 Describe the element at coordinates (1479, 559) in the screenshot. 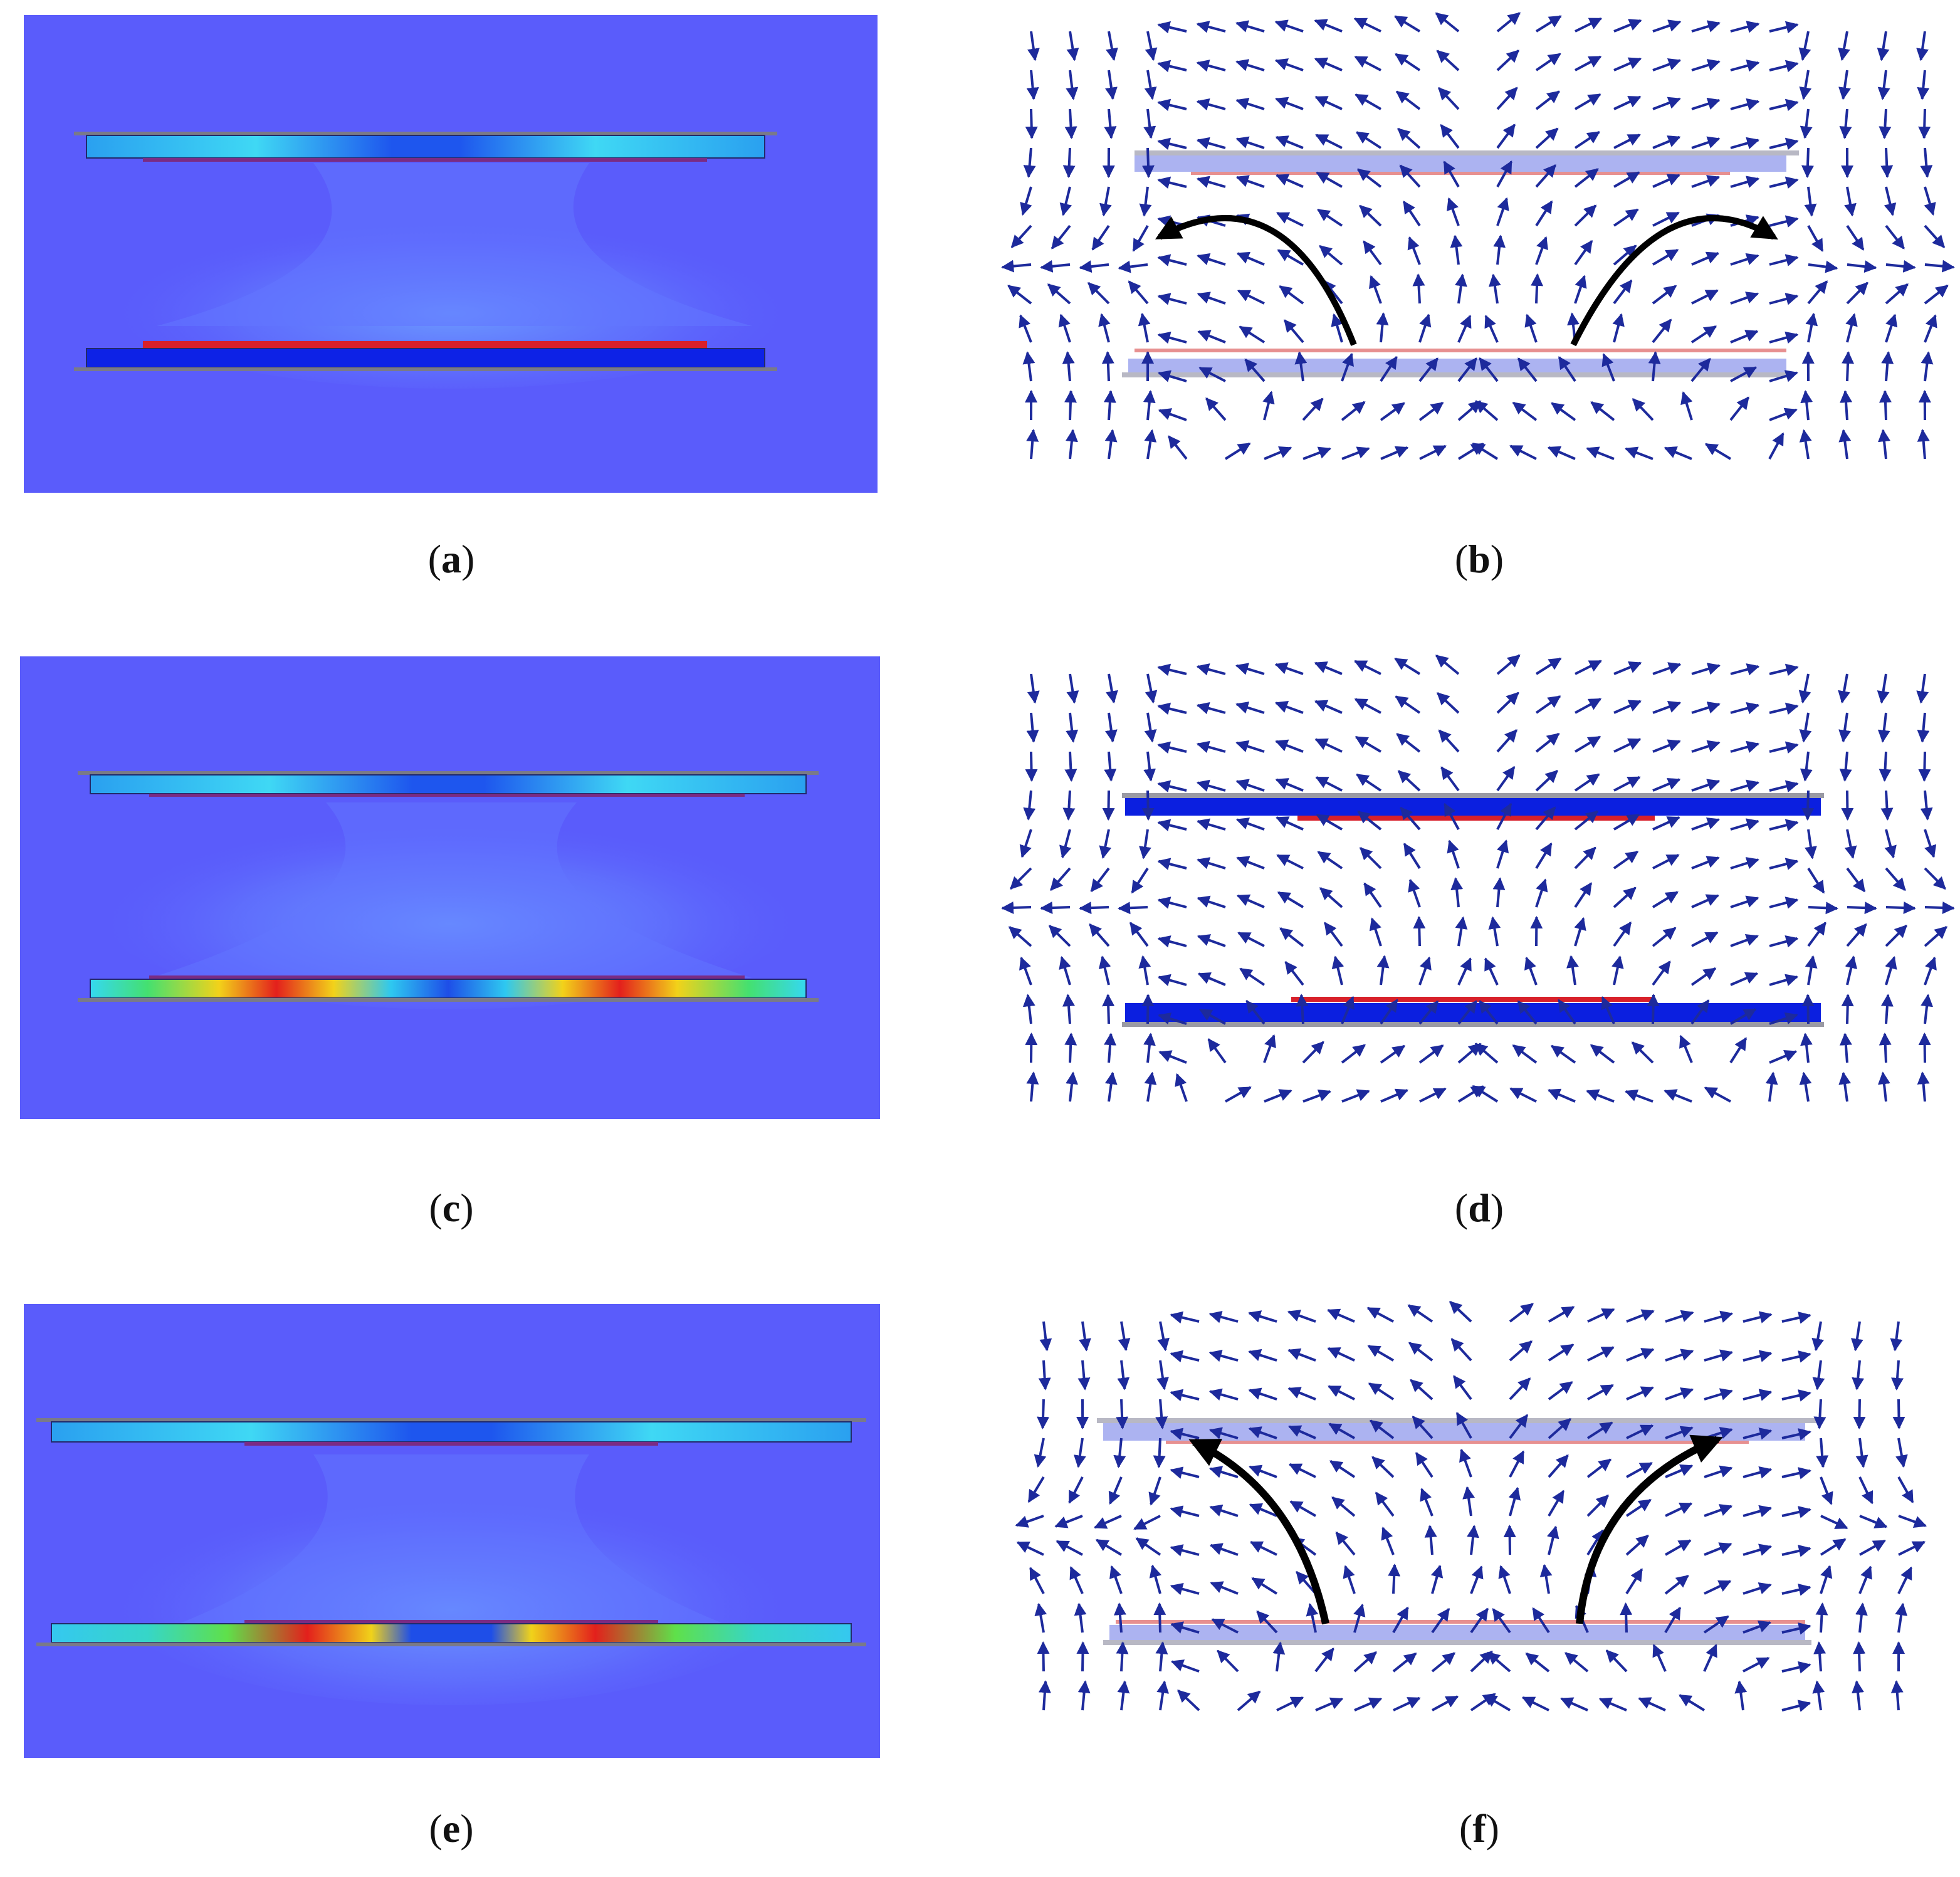

I see `caption-b: (b)` at that location.